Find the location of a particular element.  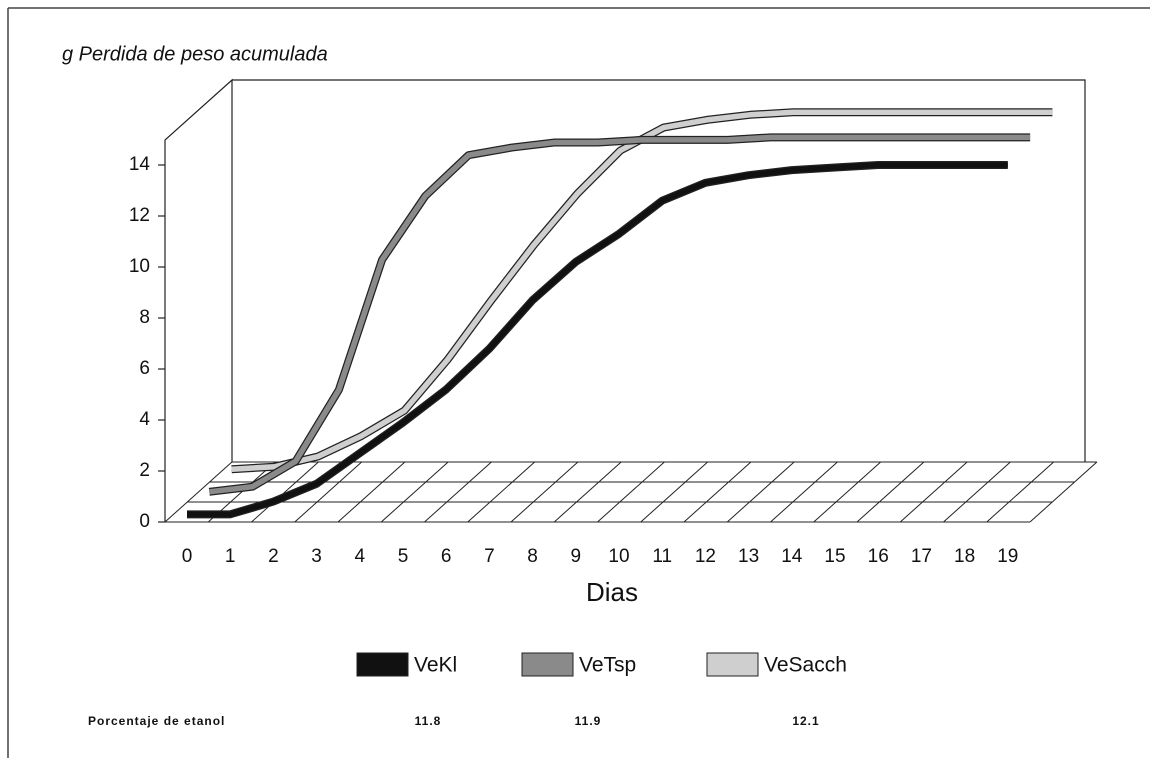

x-tick-label: 11 is located at coordinates (662, 556).